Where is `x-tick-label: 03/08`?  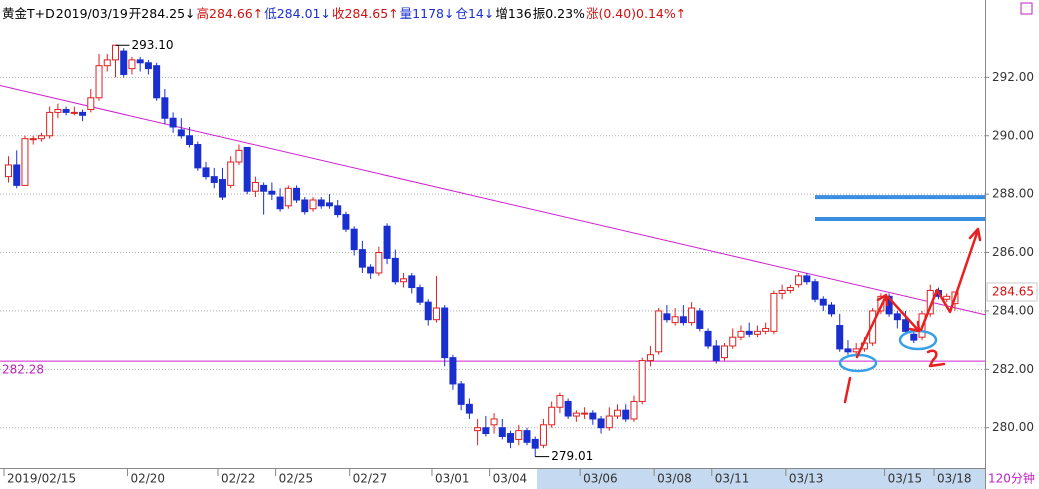
x-tick-label: 03/08 is located at coordinates (674, 479).